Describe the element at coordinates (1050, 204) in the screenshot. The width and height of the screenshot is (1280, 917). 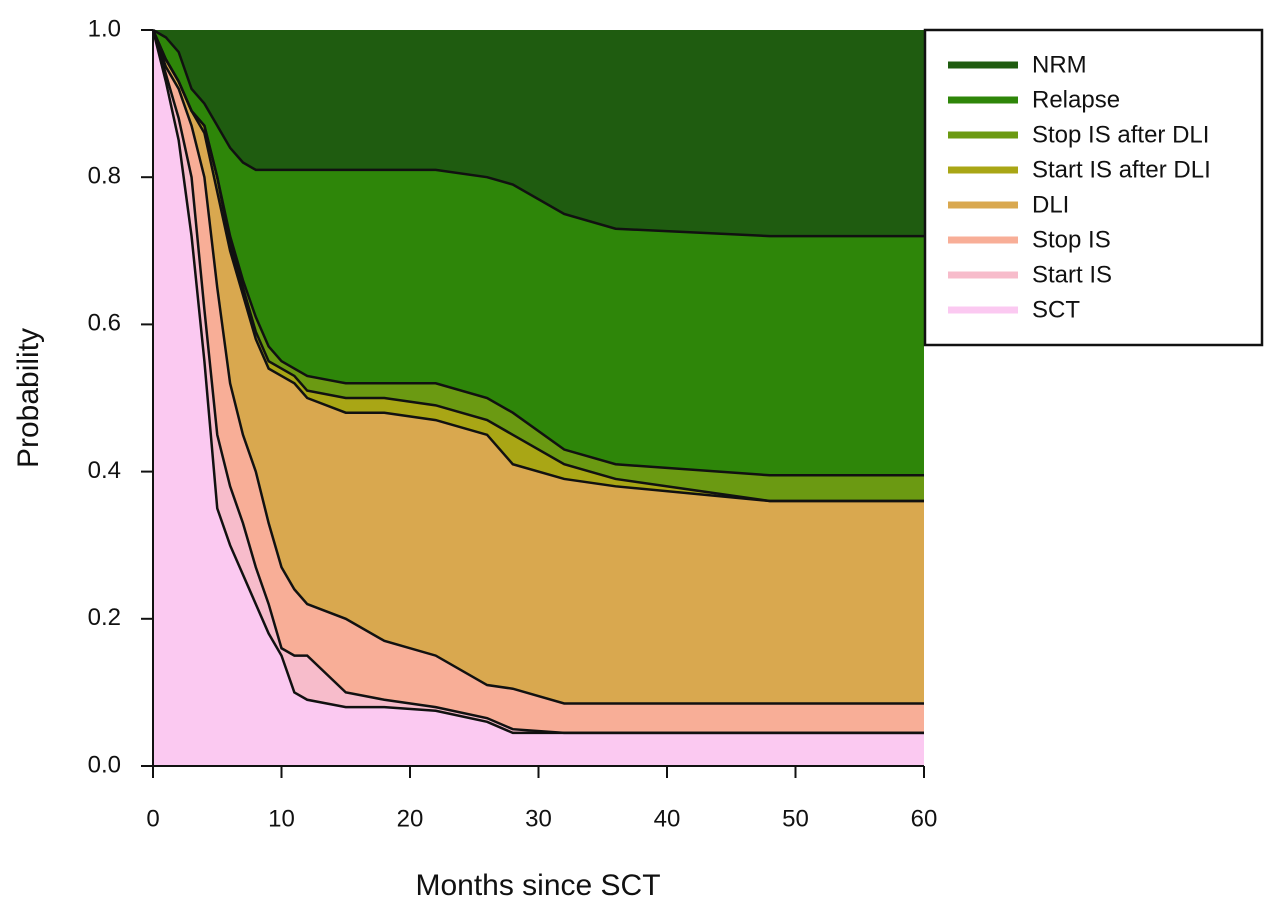
I see `legend-label: DLI` at that location.